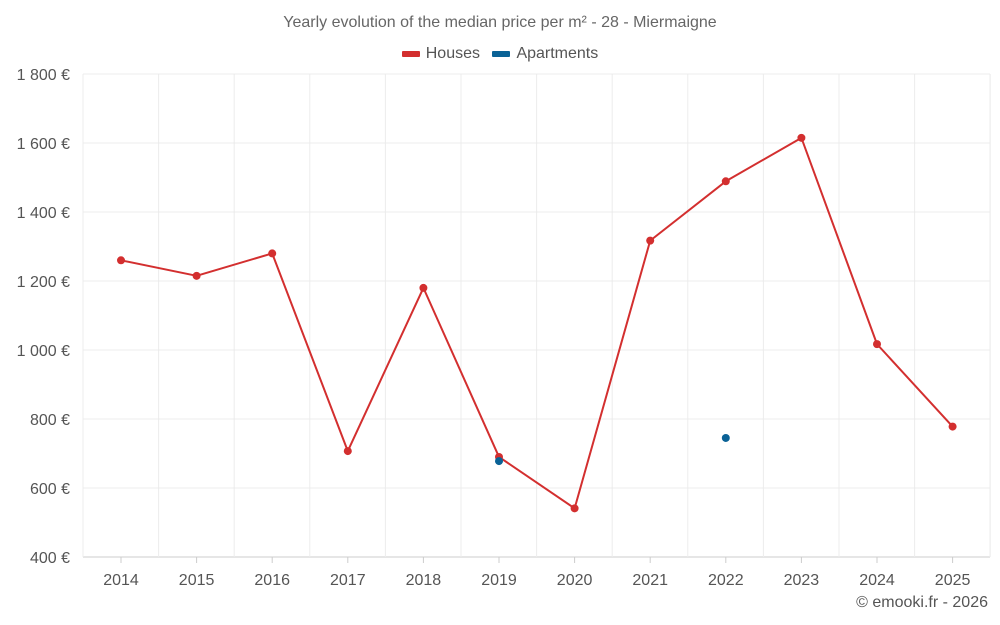  What do you see at coordinates (877, 580) in the screenshot?
I see `x-tick-label: 2024` at bounding box center [877, 580].